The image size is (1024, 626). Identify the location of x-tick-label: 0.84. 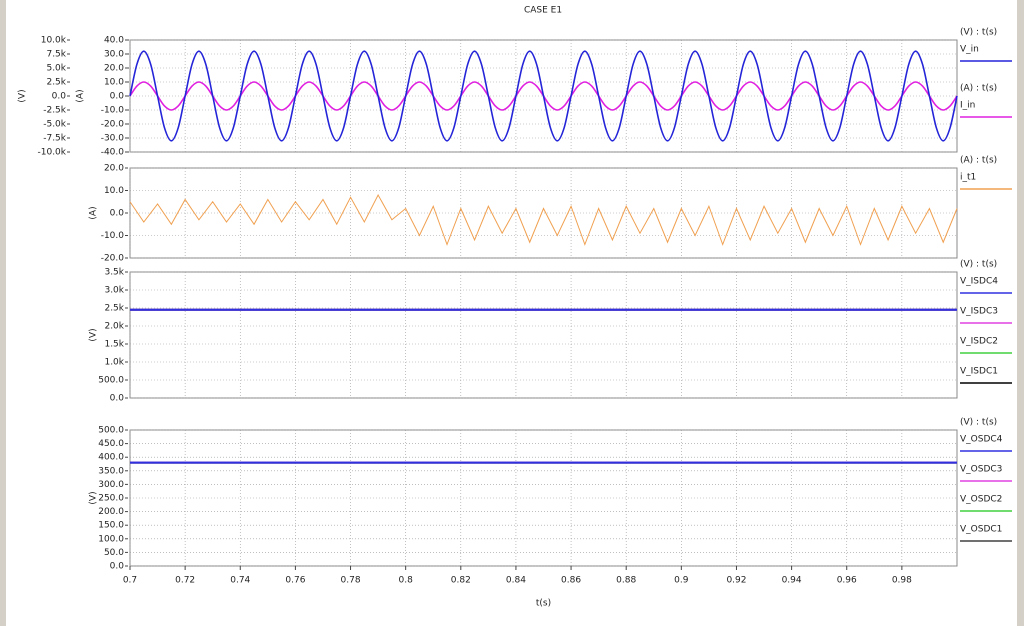
(516, 581).